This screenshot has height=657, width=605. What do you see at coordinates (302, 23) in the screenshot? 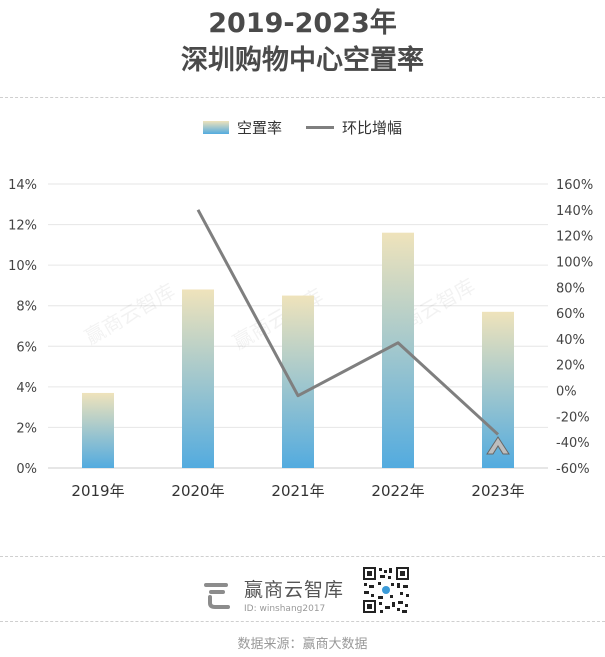
I see `title-line-1: 2019-2023年` at bounding box center [302, 23].